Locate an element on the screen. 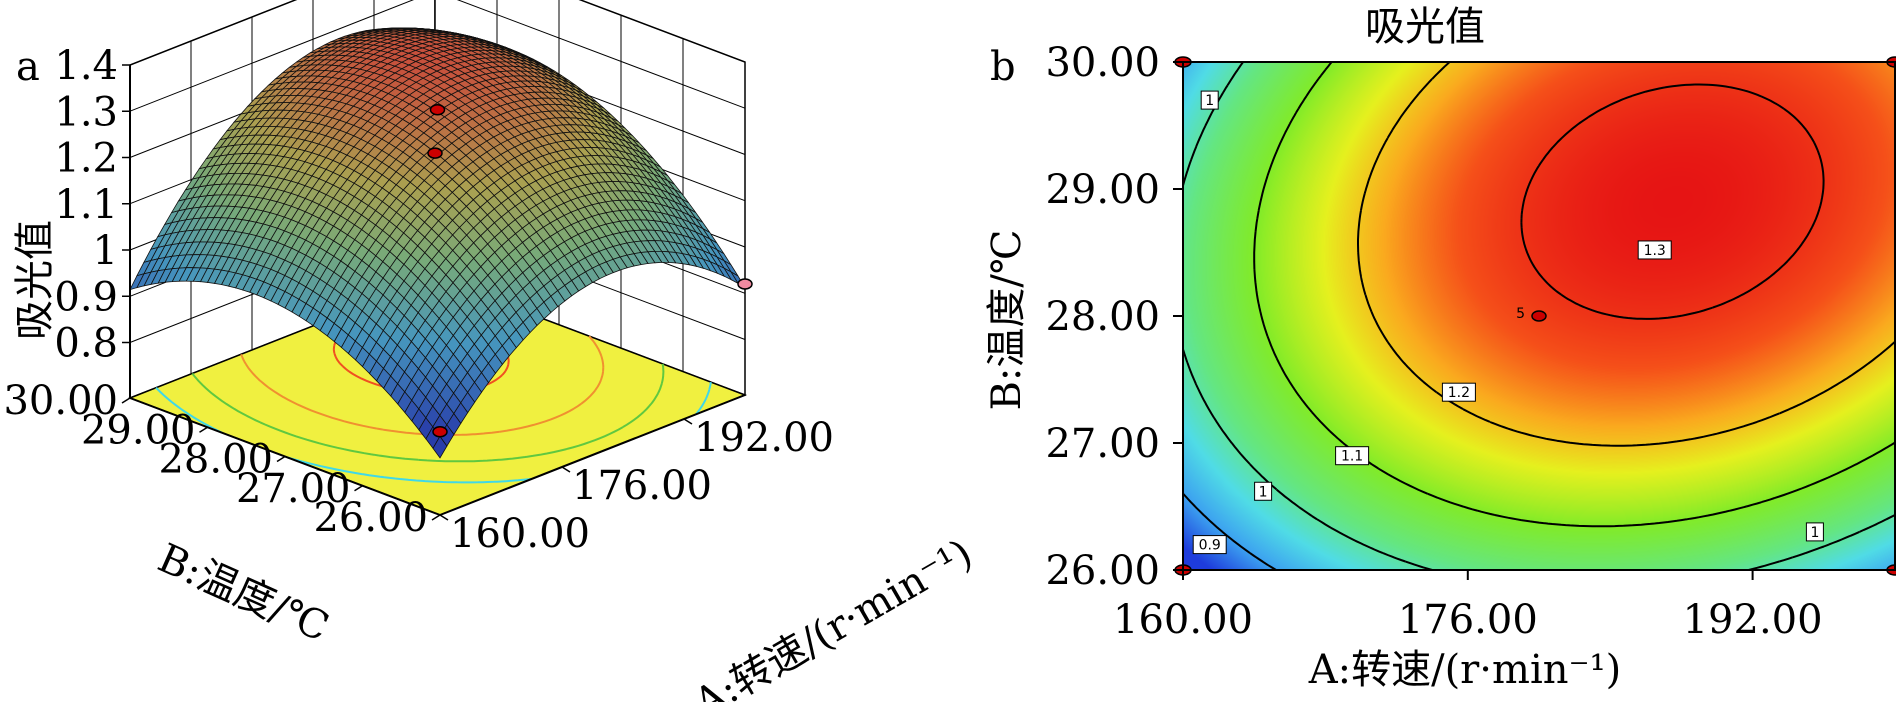 Image resolution: width=1896 pixels, height=702 pixels. contour-y-axis-label: B:温度/℃ is located at coordinates (1007, 319).